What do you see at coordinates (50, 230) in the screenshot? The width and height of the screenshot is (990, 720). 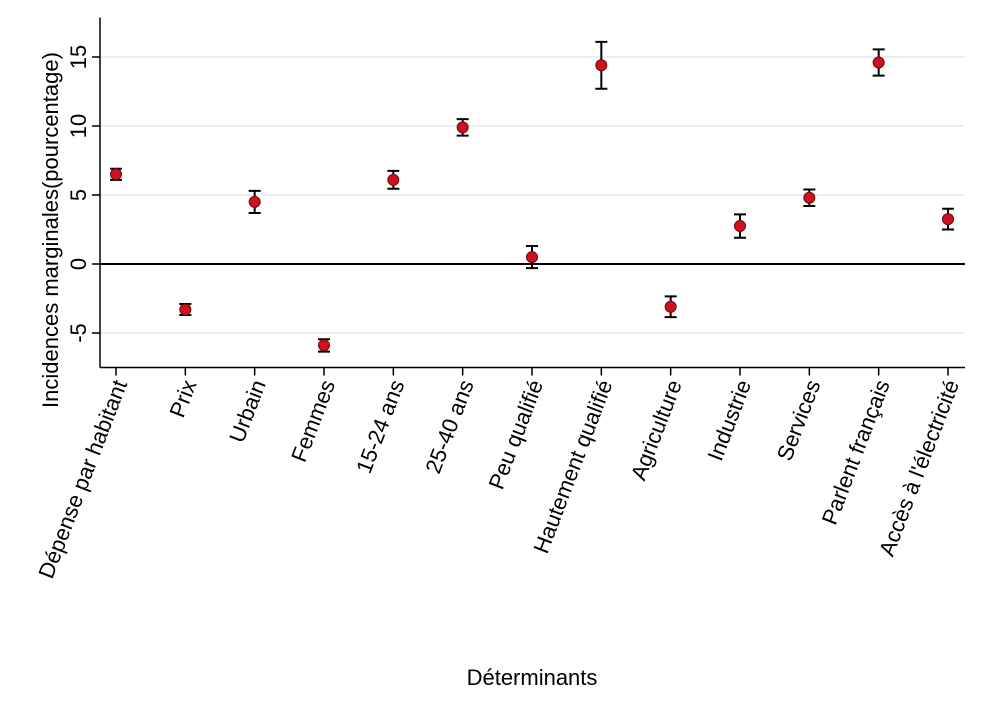 I see `y-axis-label: Incidences marginales(pourcentage)` at bounding box center [50, 230].